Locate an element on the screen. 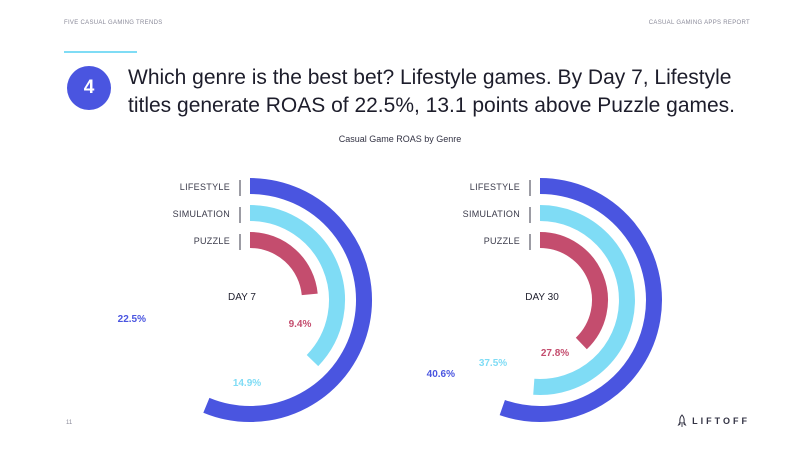  value-label-simulation: 14.9% is located at coordinates (247, 383).